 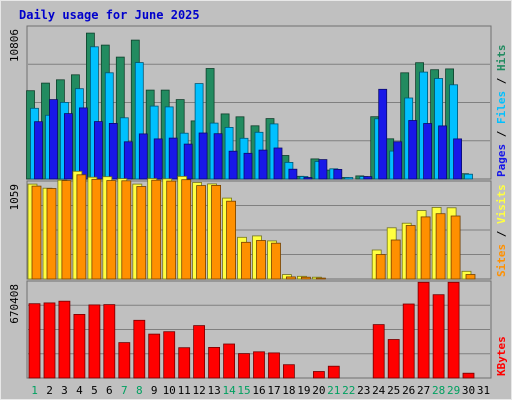 I want to click on x-tick-label-day-5: 5, so click(x=94, y=390).